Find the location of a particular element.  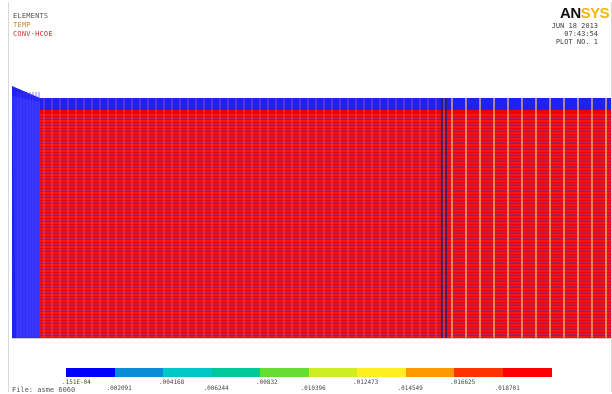

legend-value-label: .010396 is located at coordinates (313, 388).